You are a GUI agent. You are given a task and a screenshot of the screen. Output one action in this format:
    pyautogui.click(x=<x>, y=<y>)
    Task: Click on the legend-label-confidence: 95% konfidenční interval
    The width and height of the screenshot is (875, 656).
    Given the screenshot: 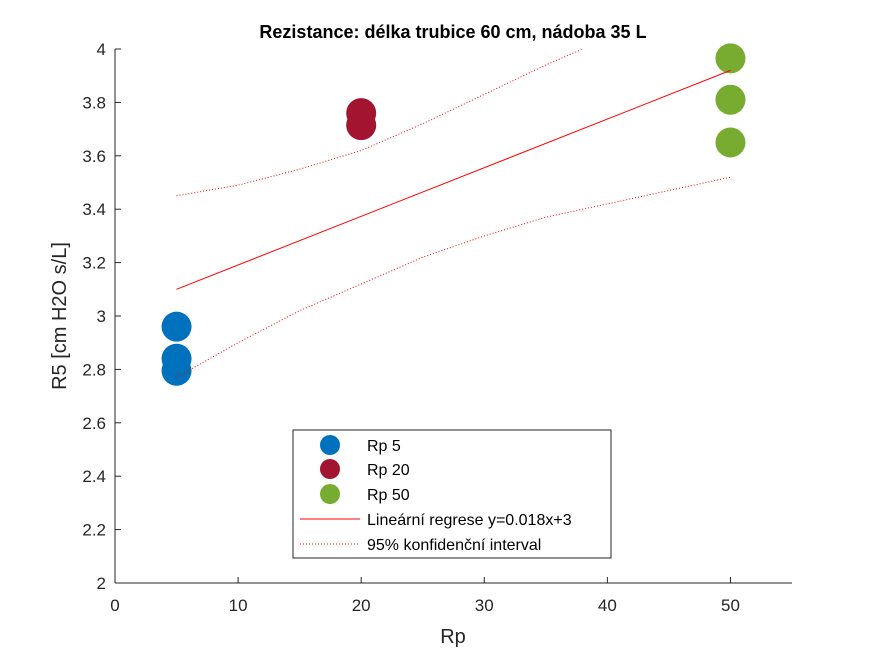 What is the action you would take?
    pyautogui.click(x=454, y=545)
    